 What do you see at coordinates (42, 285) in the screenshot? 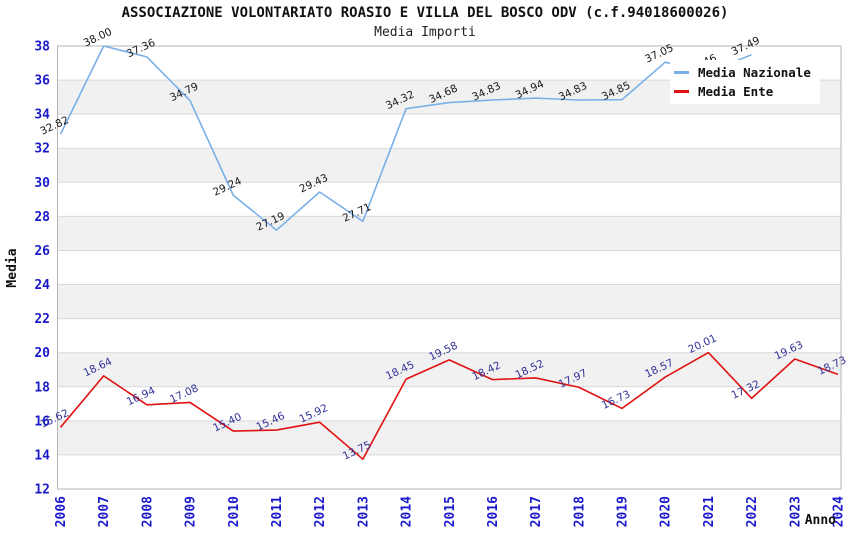
I see `y-tick-label: 24` at bounding box center [42, 285].